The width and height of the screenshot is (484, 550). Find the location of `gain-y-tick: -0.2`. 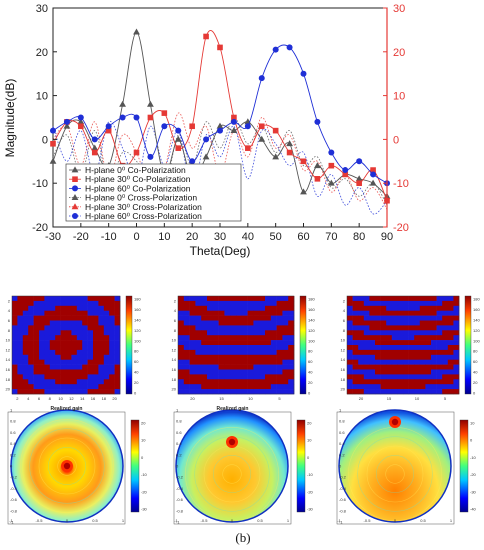

gain-y-tick: -0.2 is located at coordinates (343, 477).